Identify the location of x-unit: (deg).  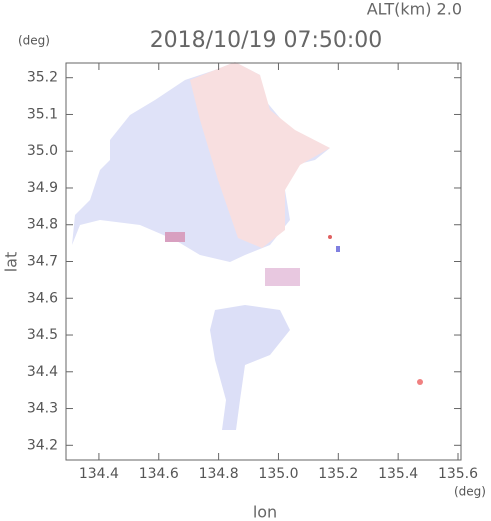
(470, 492).